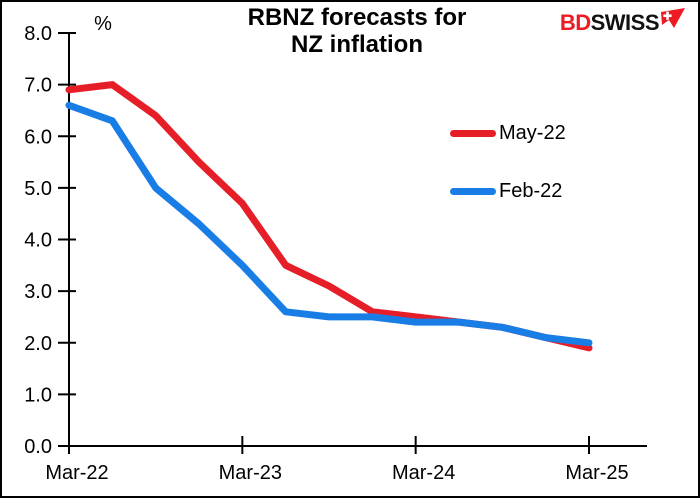 Image resolution: width=700 pixels, height=498 pixels. I want to click on logo-text-swiss: SWISS, so click(625, 22).